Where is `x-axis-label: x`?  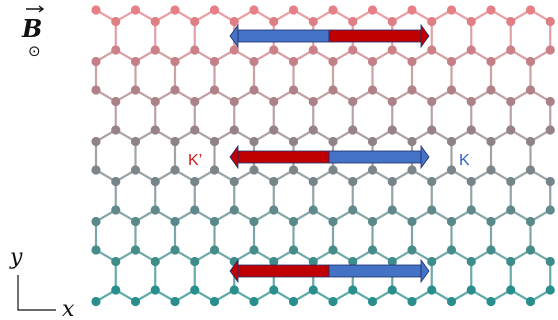
x-axis-label: x is located at coordinates (68, 308).